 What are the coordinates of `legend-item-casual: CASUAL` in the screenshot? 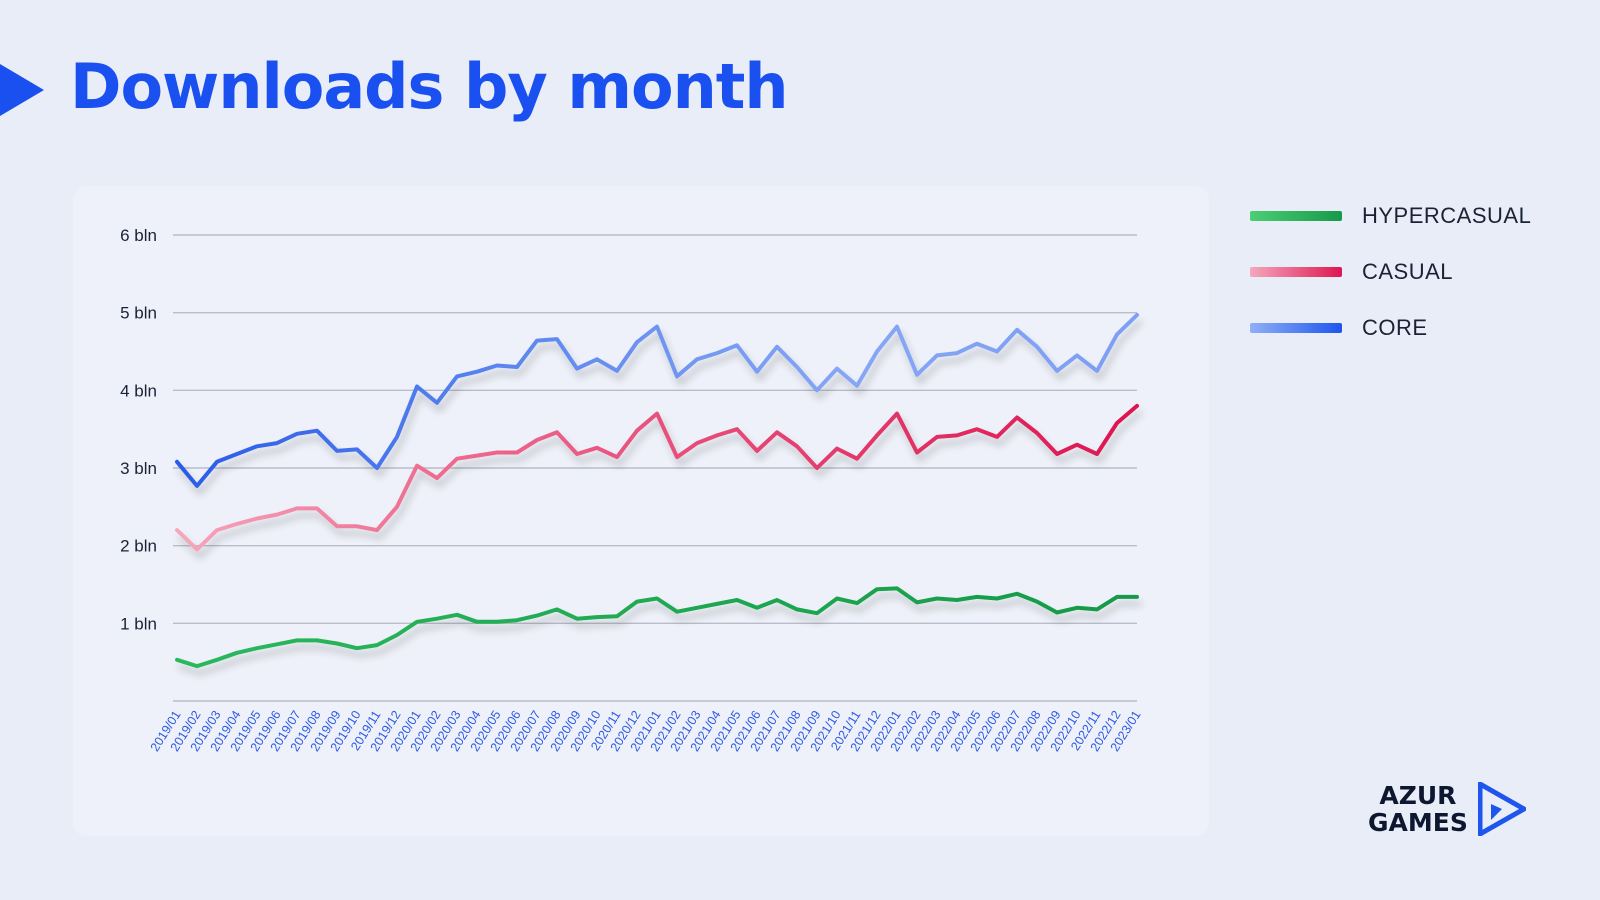 It's located at (1390, 272).